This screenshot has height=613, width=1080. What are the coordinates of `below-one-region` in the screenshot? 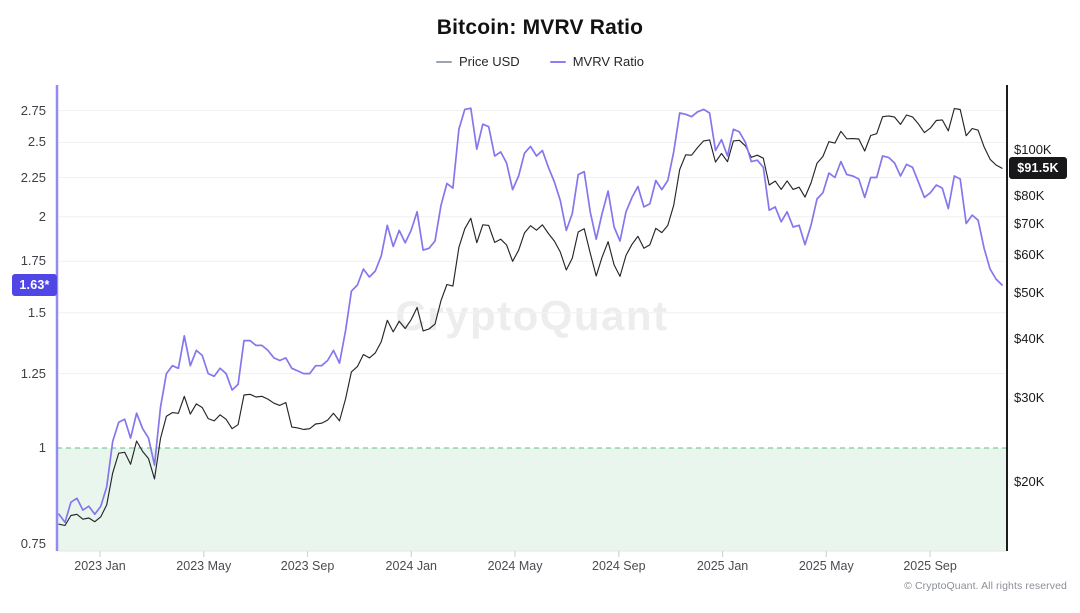 It's located at (532, 499).